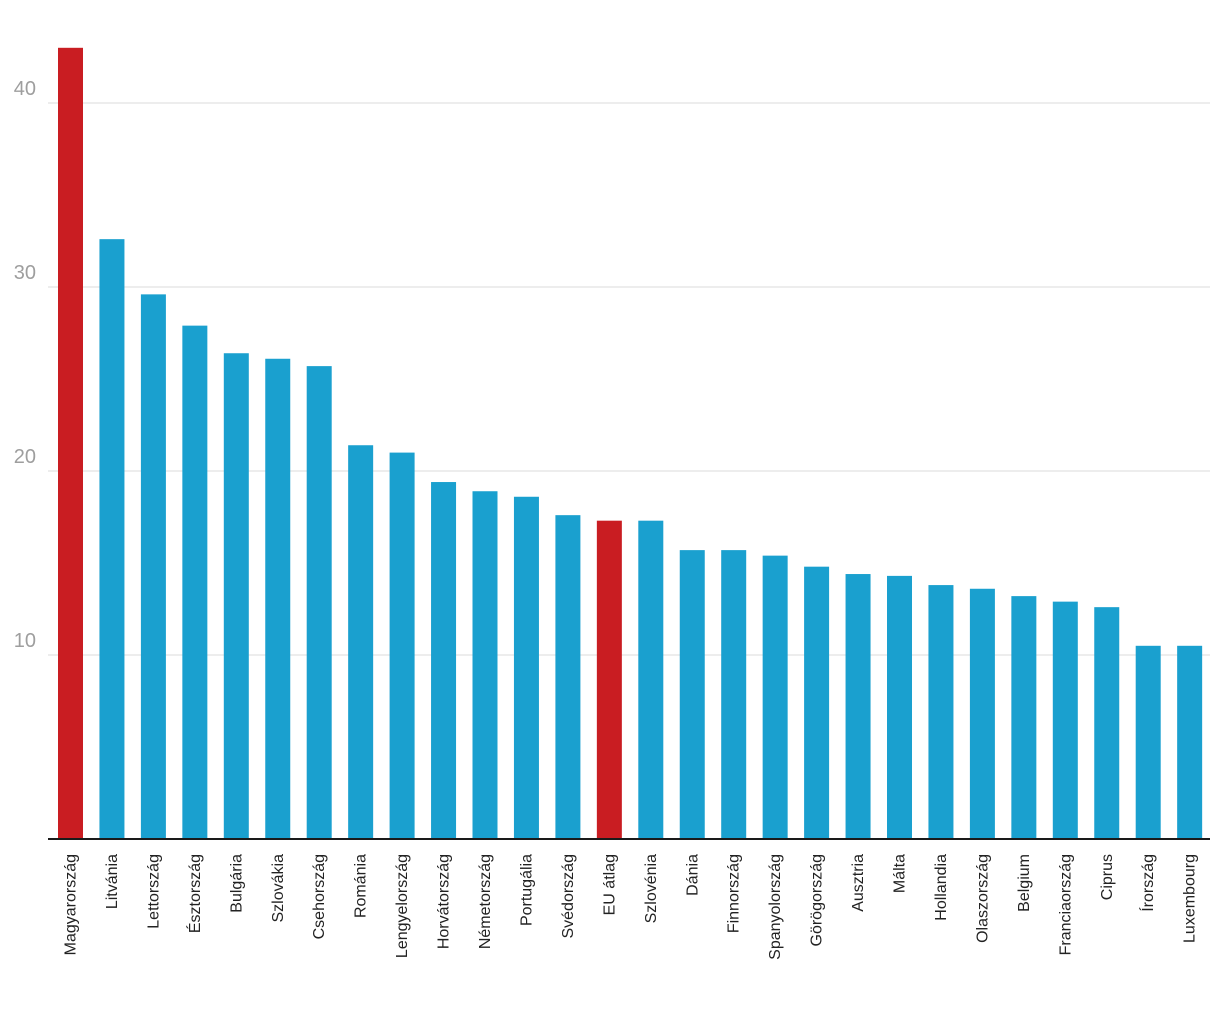 The image size is (1220, 1020). I want to click on category-label: Ciprus, so click(1107, 877).